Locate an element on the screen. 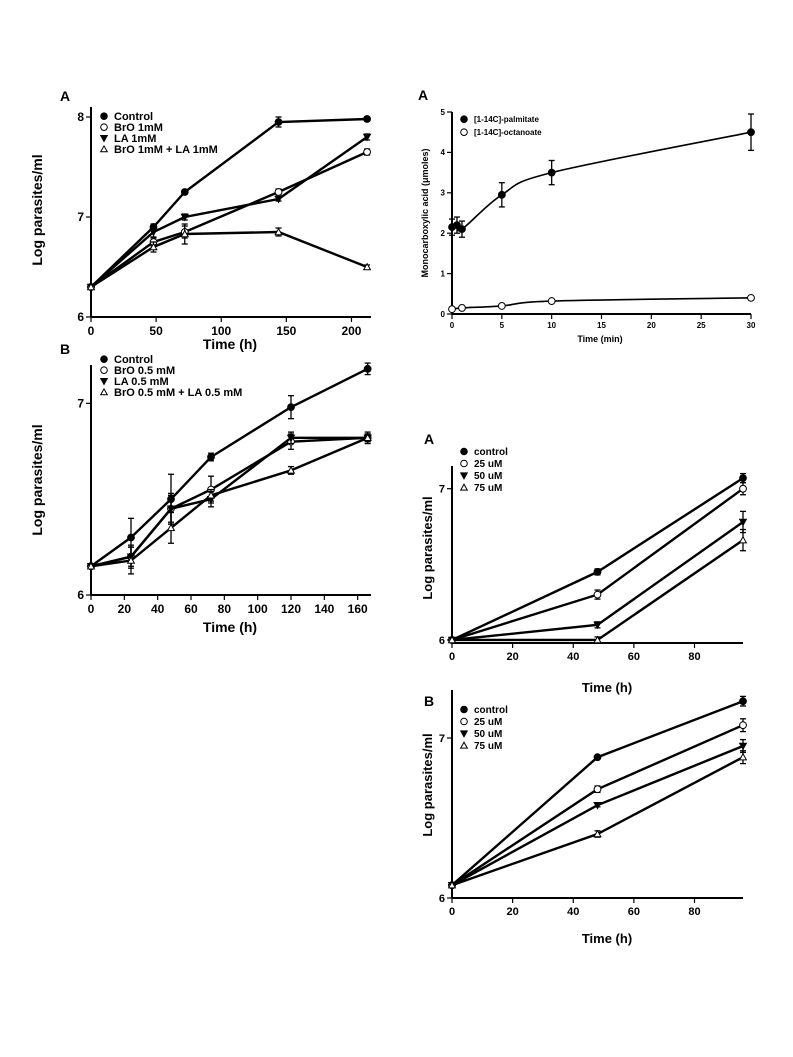  series-bro-1mm is located at coordinates (229, 219).